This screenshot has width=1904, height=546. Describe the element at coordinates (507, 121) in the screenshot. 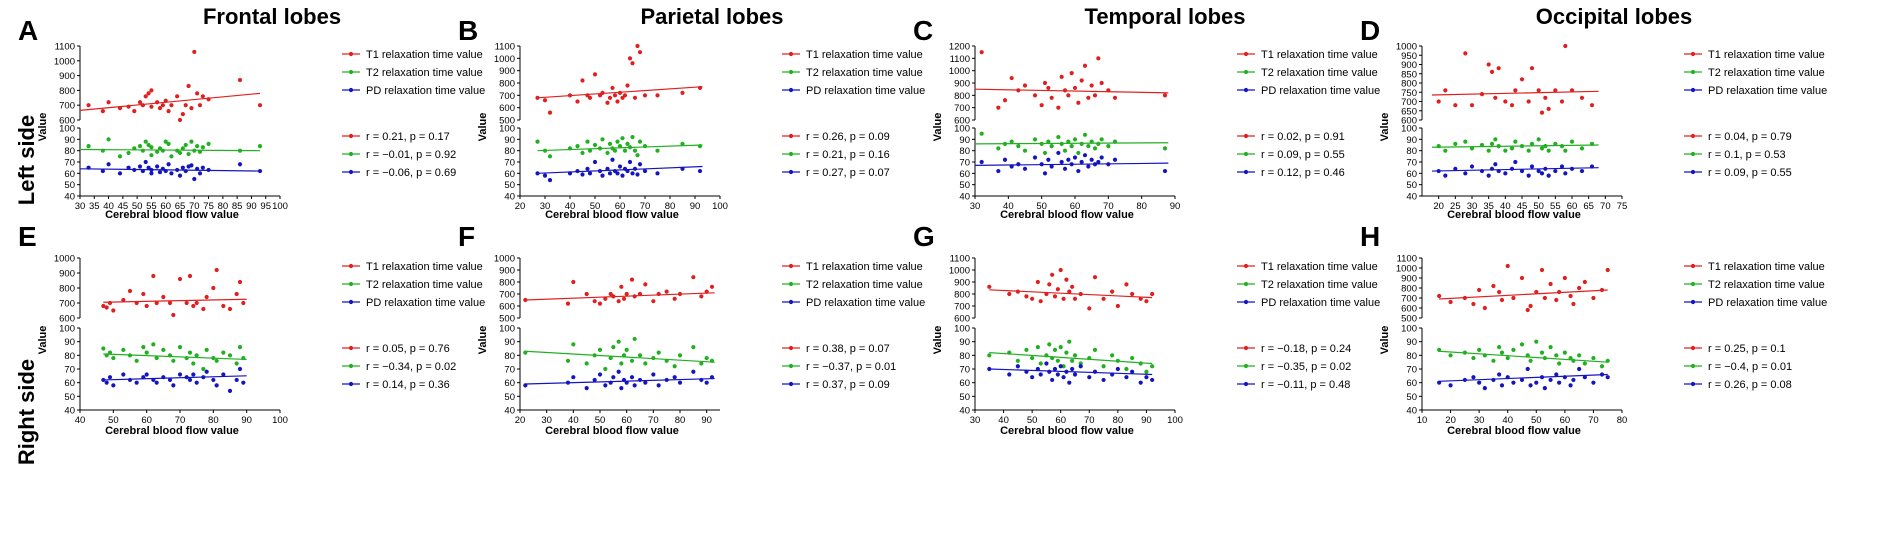

I see `y-tick-label: 500` at that location.